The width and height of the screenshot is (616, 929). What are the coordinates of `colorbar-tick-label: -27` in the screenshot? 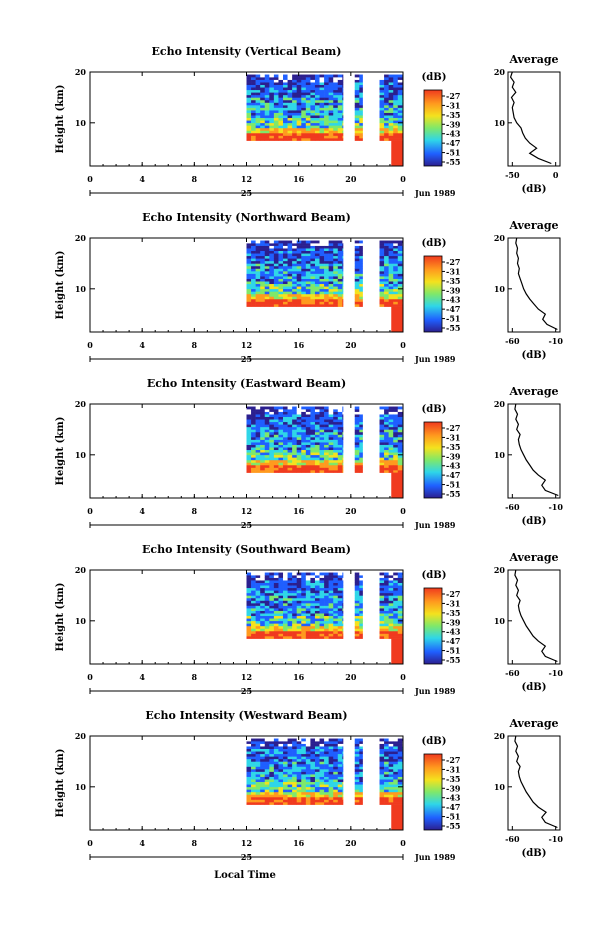 It's located at (453, 428).